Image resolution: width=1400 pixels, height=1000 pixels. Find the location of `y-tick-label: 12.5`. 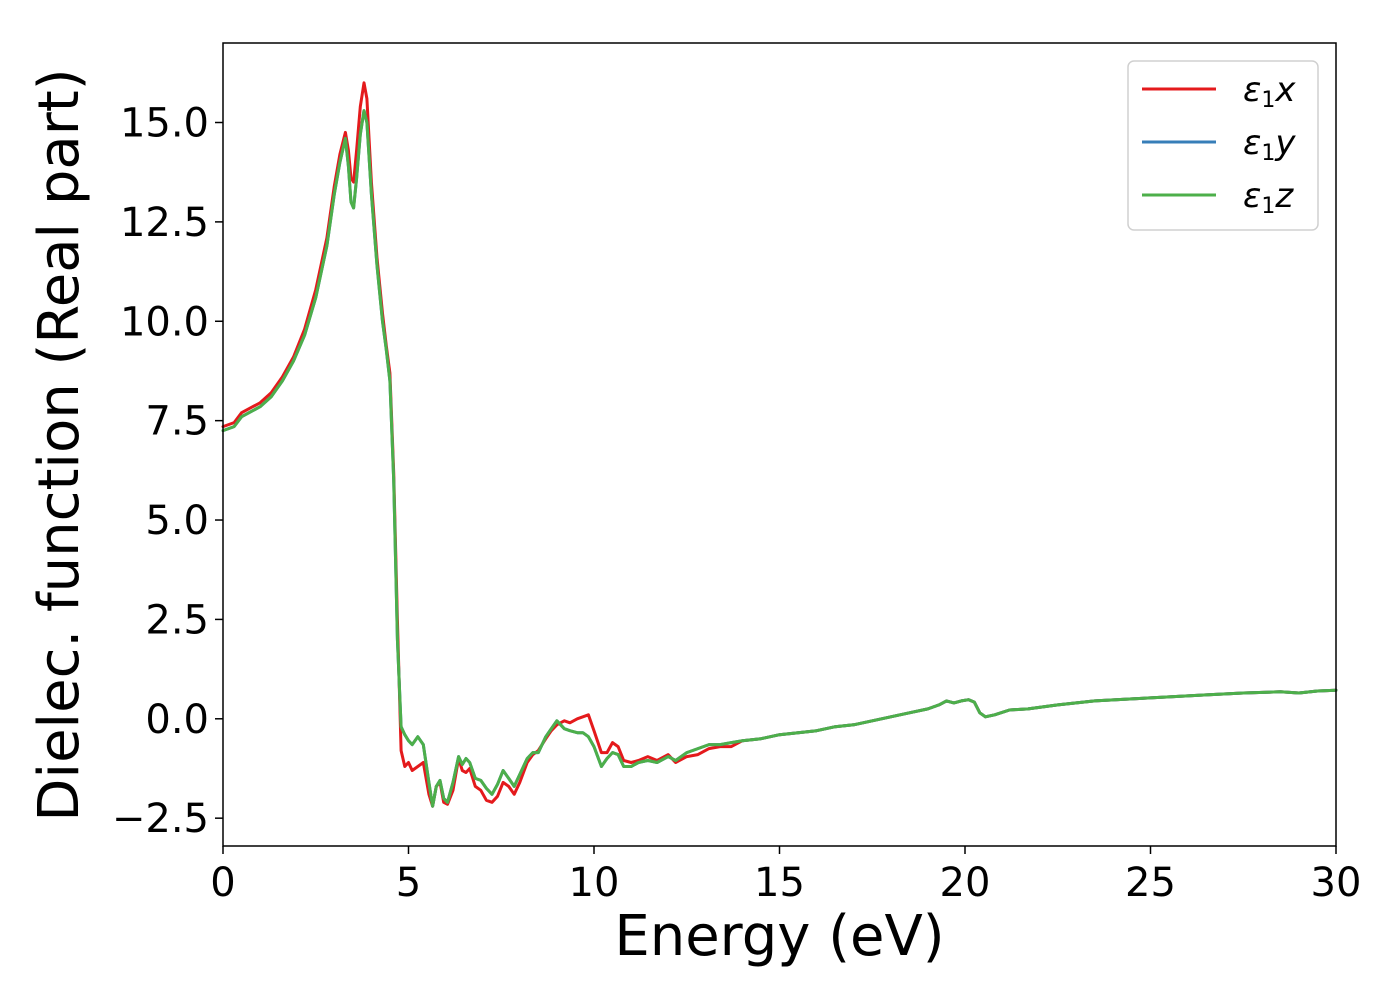

y-tick-label: 12.5 is located at coordinates (164, 223).